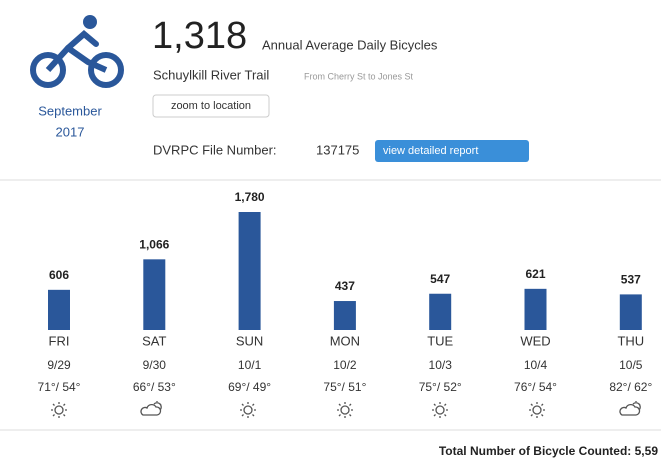 Image resolution: width=661 pixels, height=460 pixels. I want to click on report-button-box, so click(452, 151).